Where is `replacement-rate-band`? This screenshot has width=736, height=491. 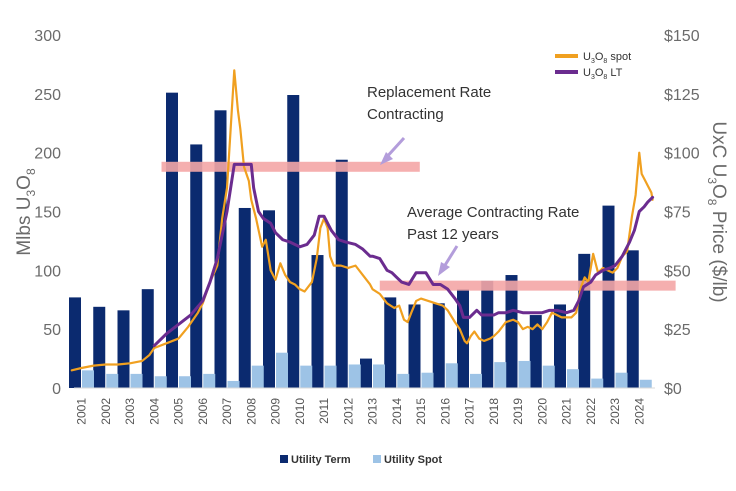
replacement-rate-band is located at coordinates (290, 166).